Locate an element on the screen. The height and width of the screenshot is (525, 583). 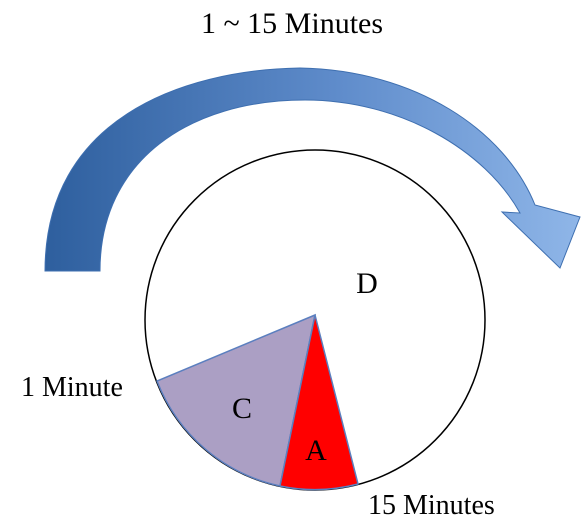
label-region-c: C is located at coordinates (242, 408).